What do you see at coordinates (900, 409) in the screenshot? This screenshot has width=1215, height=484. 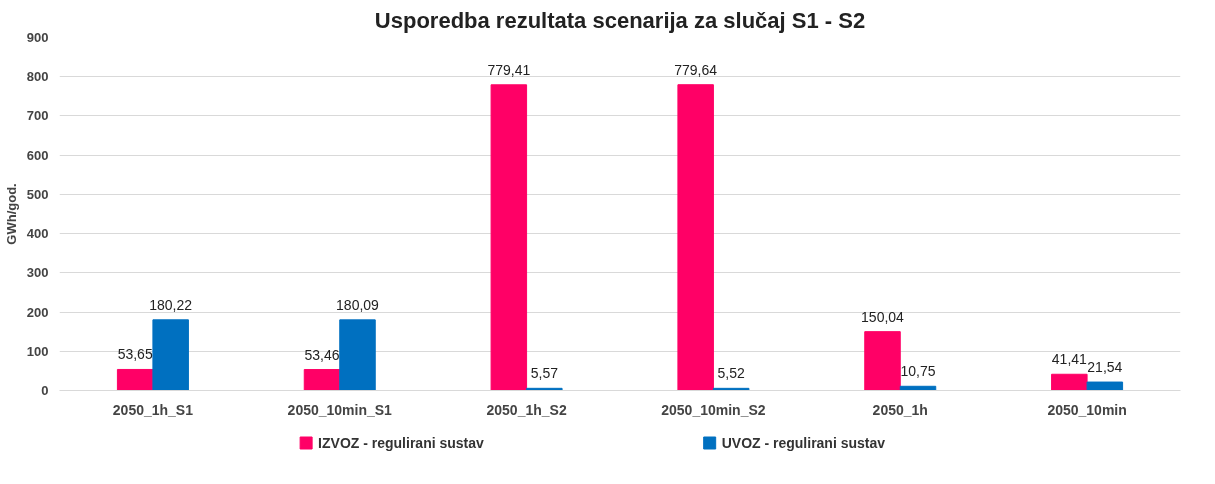 I see `x-tick-label: 2050_1h` at bounding box center [900, 409].